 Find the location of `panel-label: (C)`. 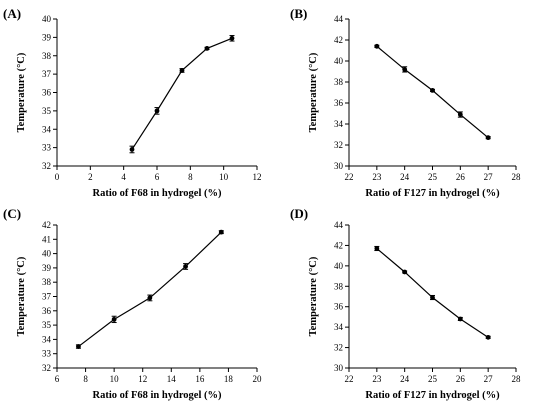

panel-label: (C) is located at coordinates (12, 213).